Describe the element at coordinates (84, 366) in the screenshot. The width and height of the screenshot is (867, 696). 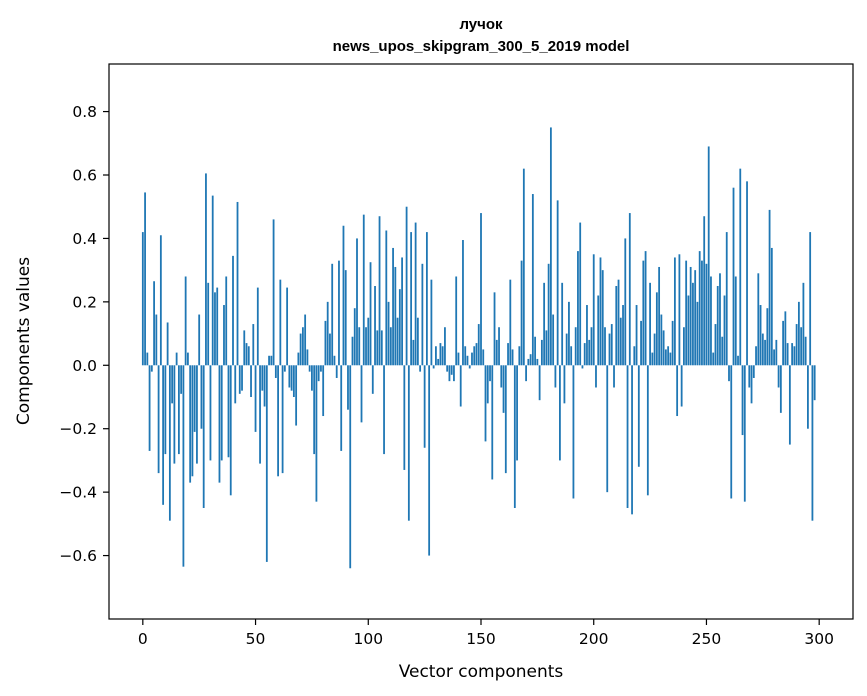
I see `y-tick-label: 0.0` at that location.